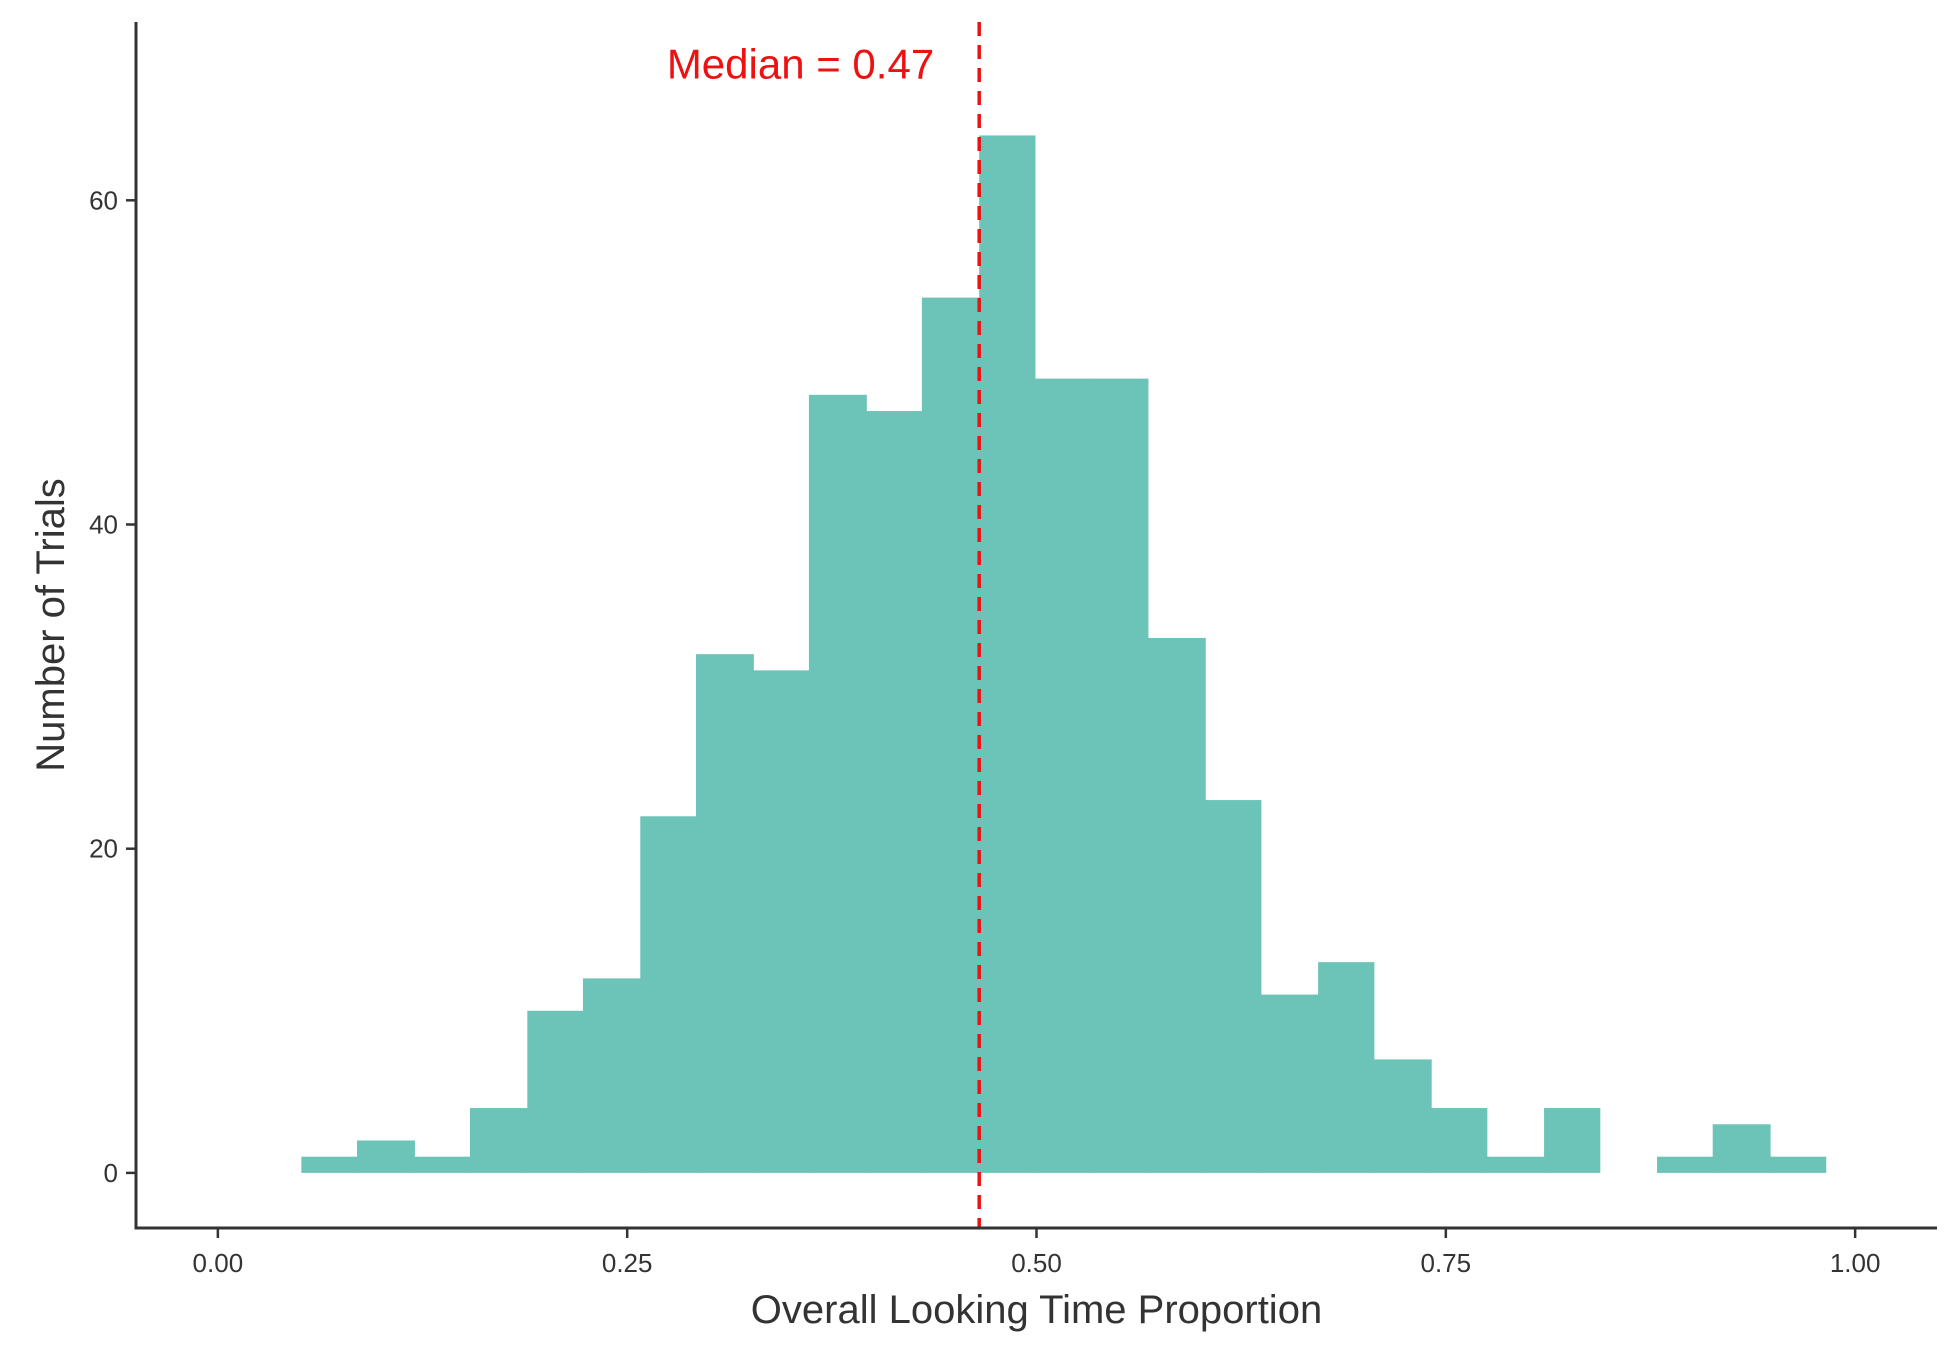 The image size is (1950, 1350). What do you see at coordinates (1036, 1310) in the screenshot?
I see `x-axis-title: Overall Looking Time Proportion` at bounding box center [1036, 1310].